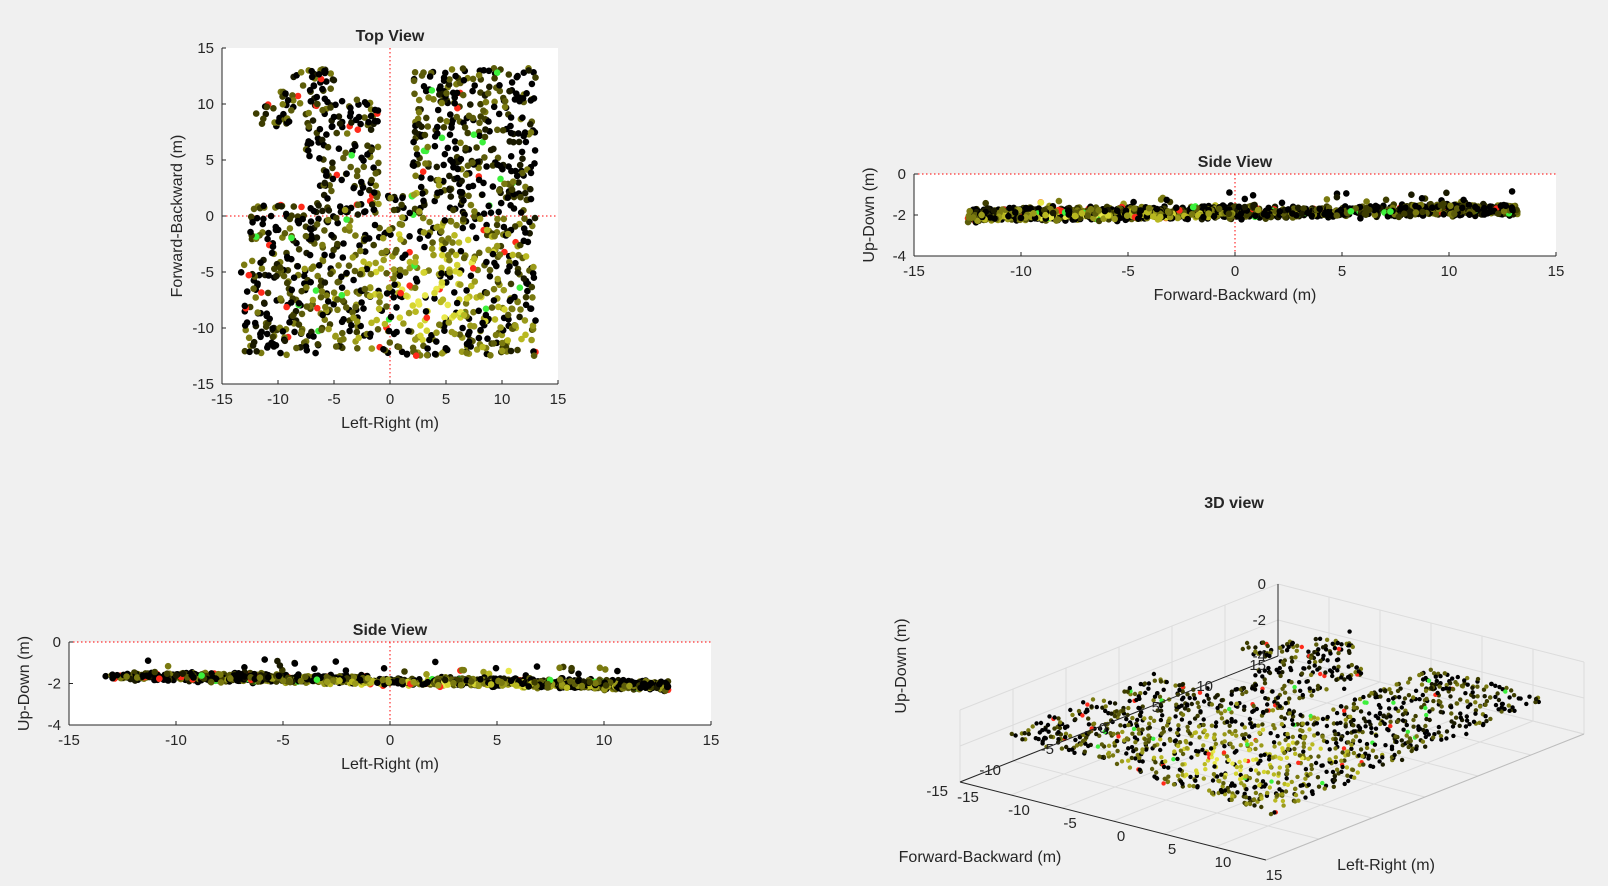 This screenshot has width=1608, height=886. I want to click on x-tick-label: -15, so click(69, 740).